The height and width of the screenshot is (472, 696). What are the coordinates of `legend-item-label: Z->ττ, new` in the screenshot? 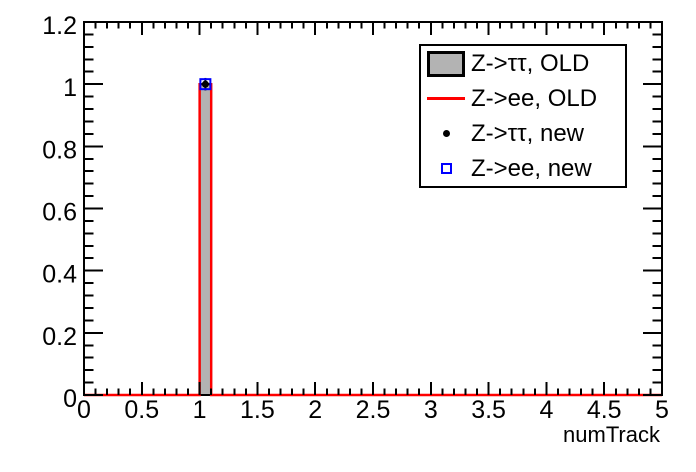 It's located at (527, 133).